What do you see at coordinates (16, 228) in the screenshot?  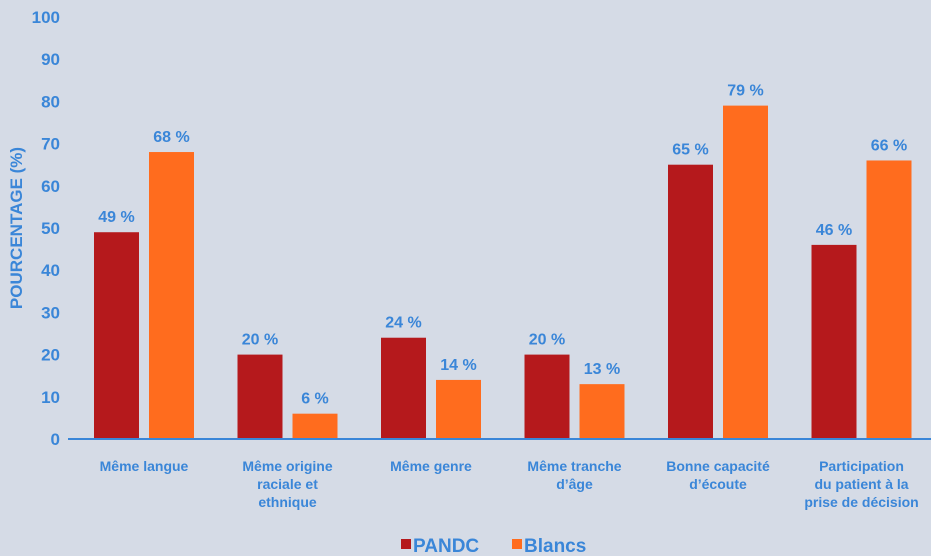 I see `y-axis-label: POURCENTAGE (%)` at bounding box center [16, 228].